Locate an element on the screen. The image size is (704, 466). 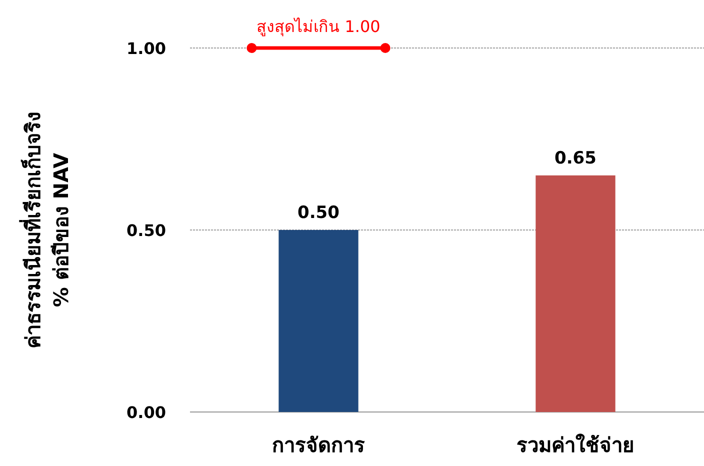
data-label: 0.50 is located at coordinates (319, 213).